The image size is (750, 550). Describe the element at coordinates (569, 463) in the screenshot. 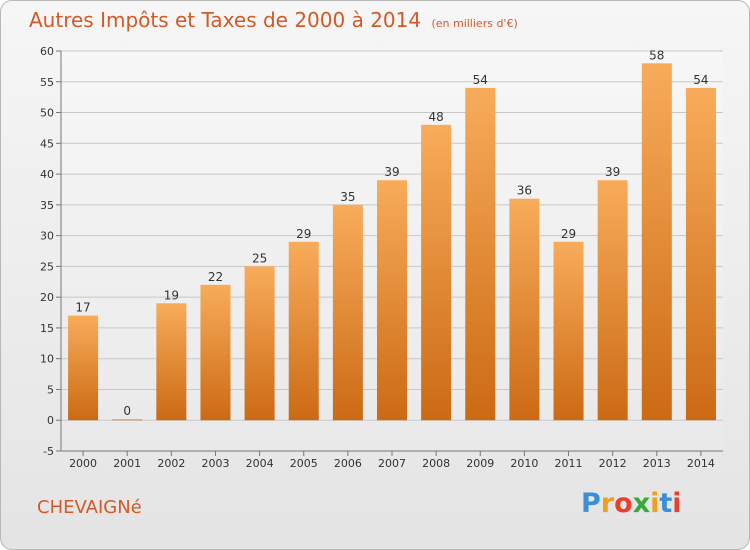

I see `x-tick-label-2011: 2011` at that location.